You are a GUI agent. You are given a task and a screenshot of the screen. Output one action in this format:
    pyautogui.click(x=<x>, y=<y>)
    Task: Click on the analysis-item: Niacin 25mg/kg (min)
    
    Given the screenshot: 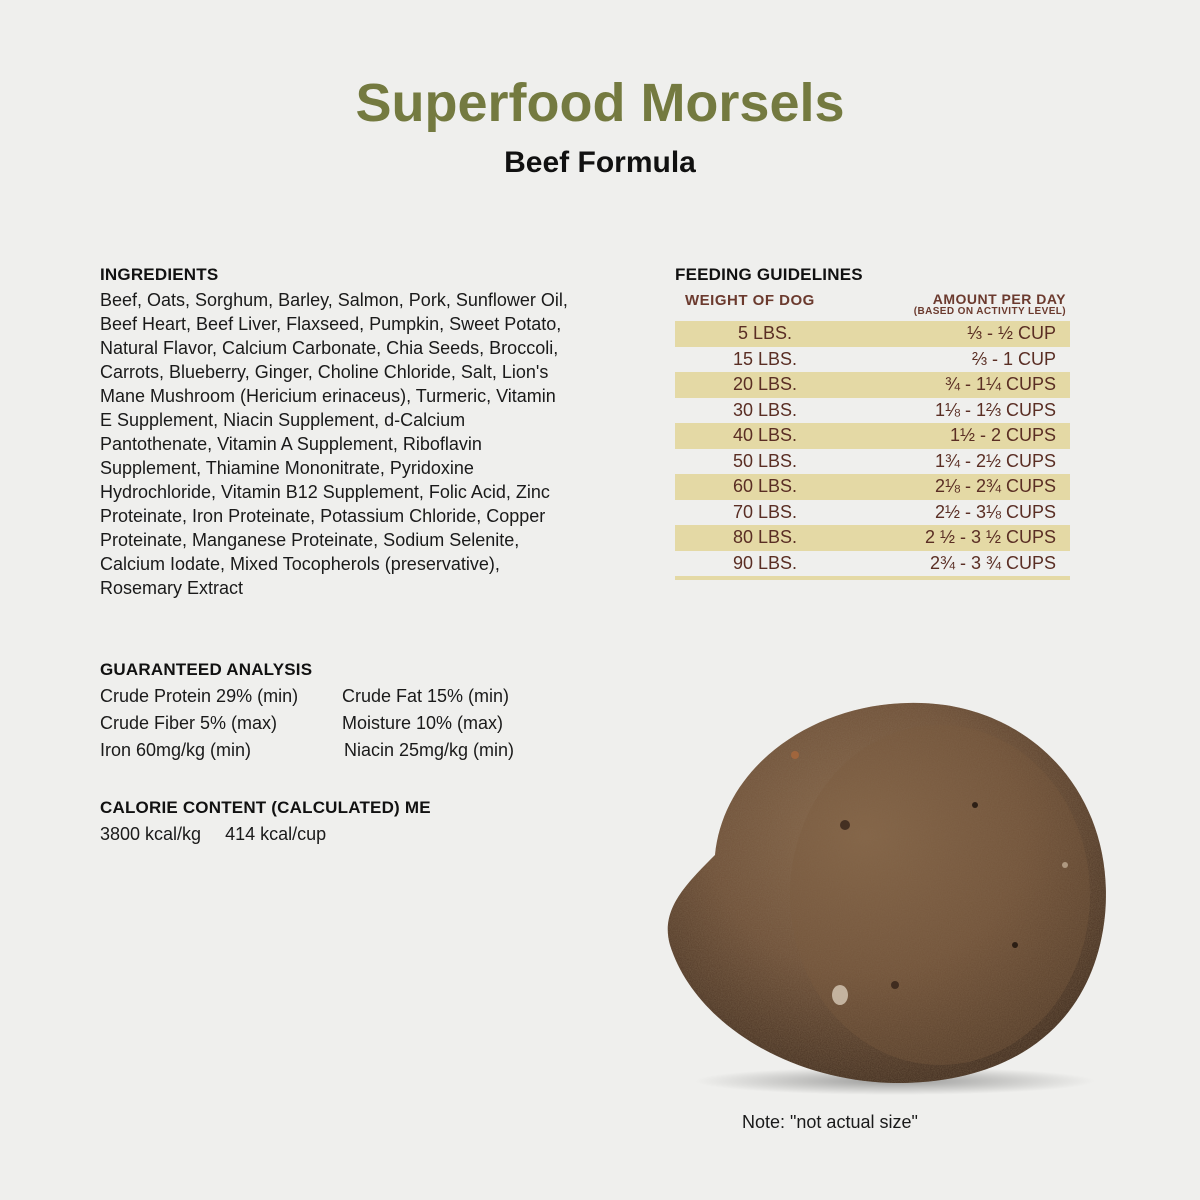 What is the action you would take?
    pyautogui.click(x=429, y=750)
    